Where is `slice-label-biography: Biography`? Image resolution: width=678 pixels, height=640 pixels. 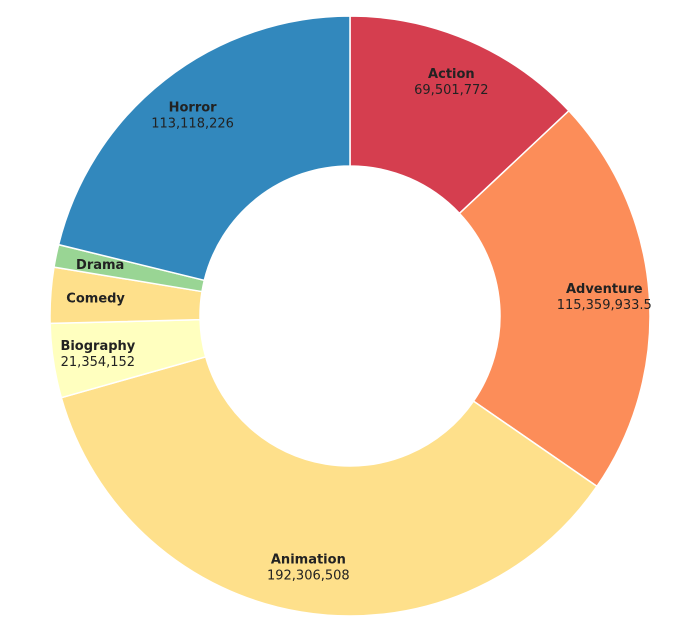 slice-label-biography: Biography is located at coordinates (97, 346).